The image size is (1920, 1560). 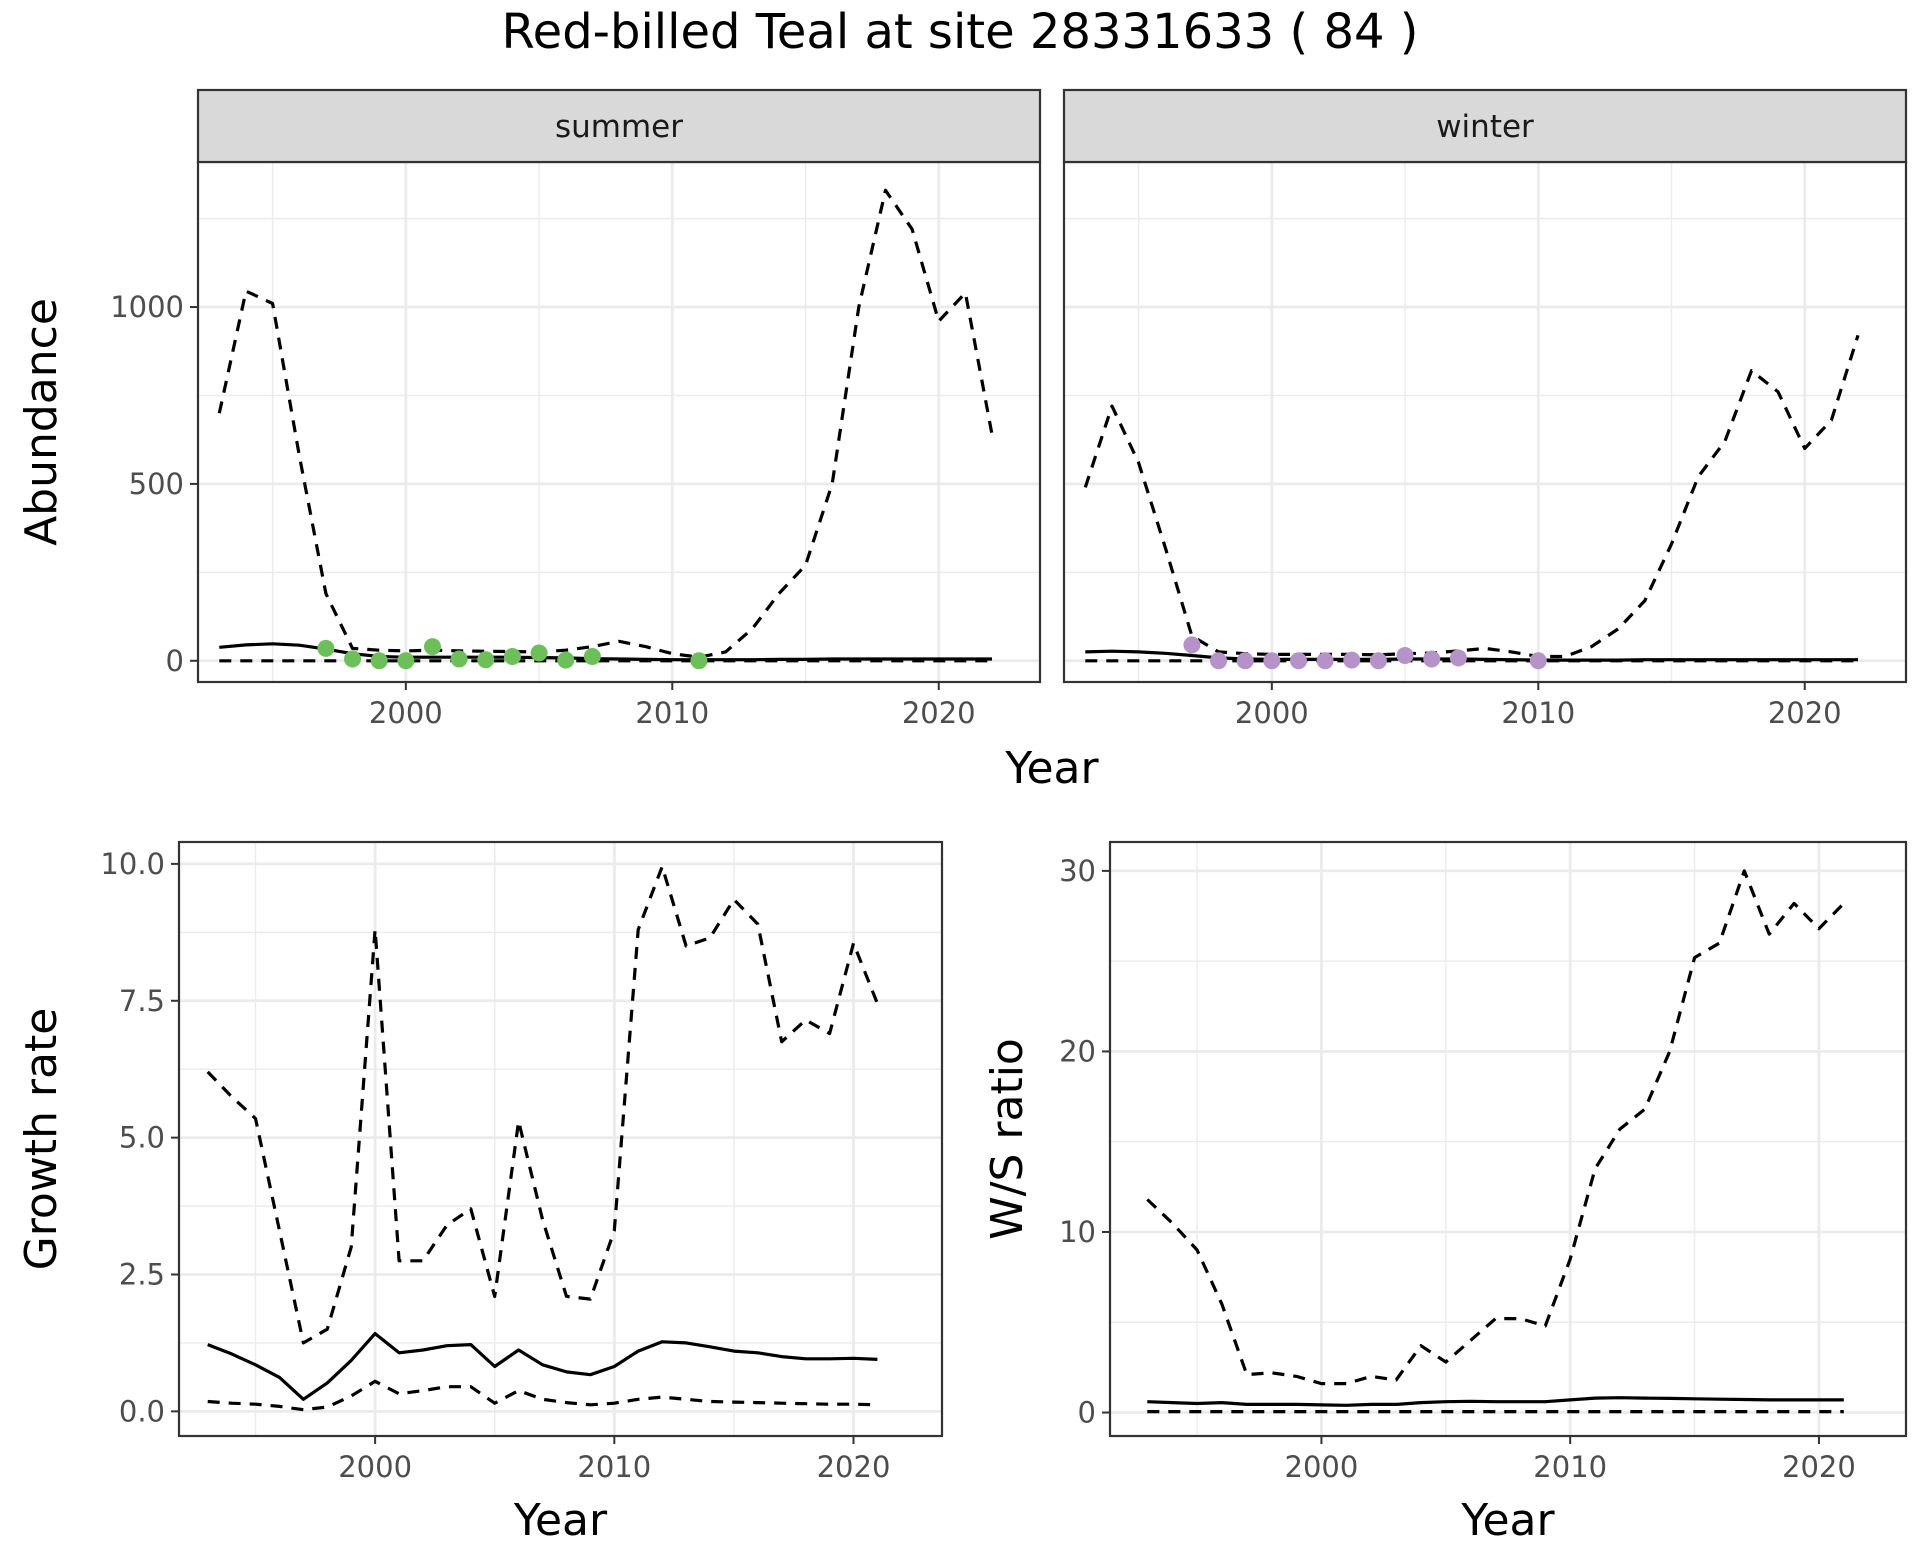 What do you see at coordinates (1051, 768) in the screenshot?
I see `x-axis-title-facets: Year` at bounding box center [1051, 768].